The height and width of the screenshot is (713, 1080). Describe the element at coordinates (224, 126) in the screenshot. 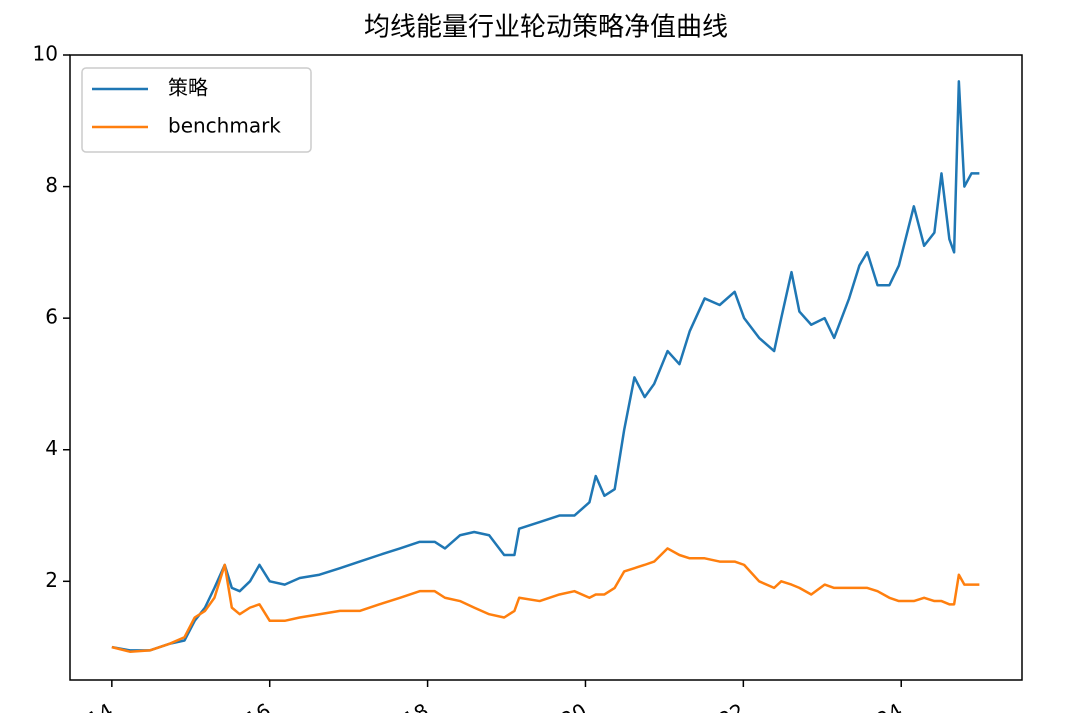

I see `legend-label: benchmark` at that location.